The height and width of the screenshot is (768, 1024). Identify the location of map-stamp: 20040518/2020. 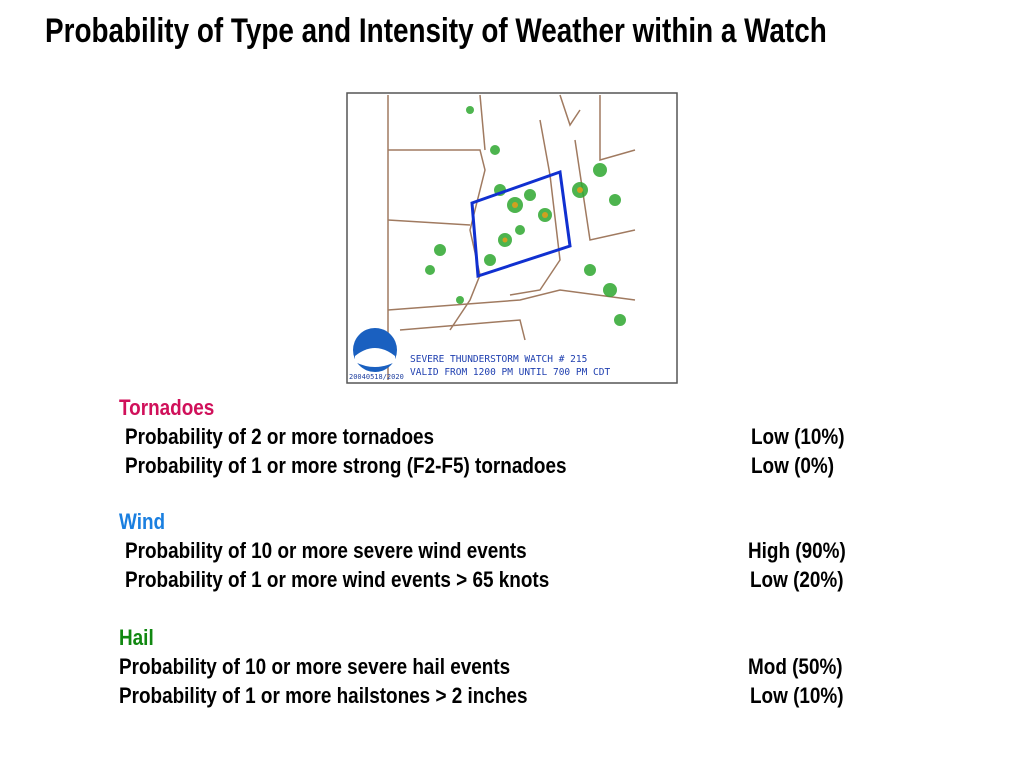
(376, 377).